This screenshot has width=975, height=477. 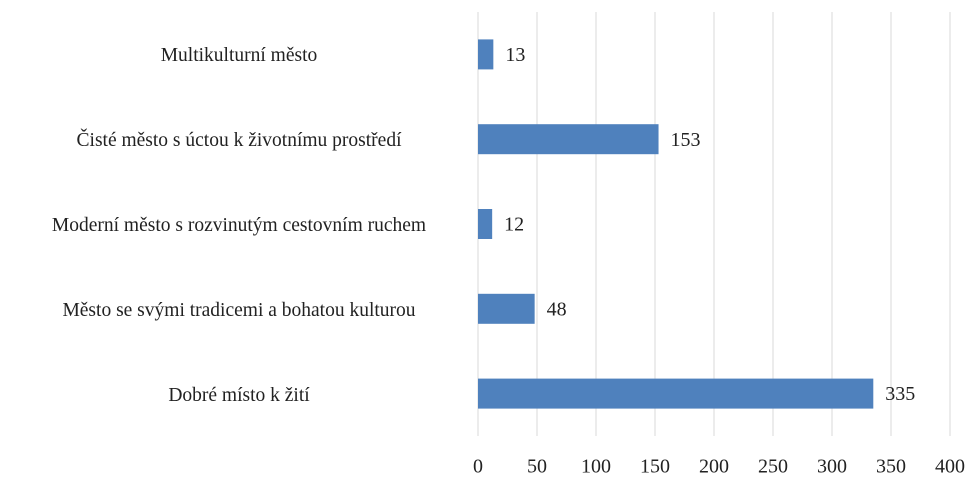 I want to click on data-label: 13, so click(x=515, y=55).